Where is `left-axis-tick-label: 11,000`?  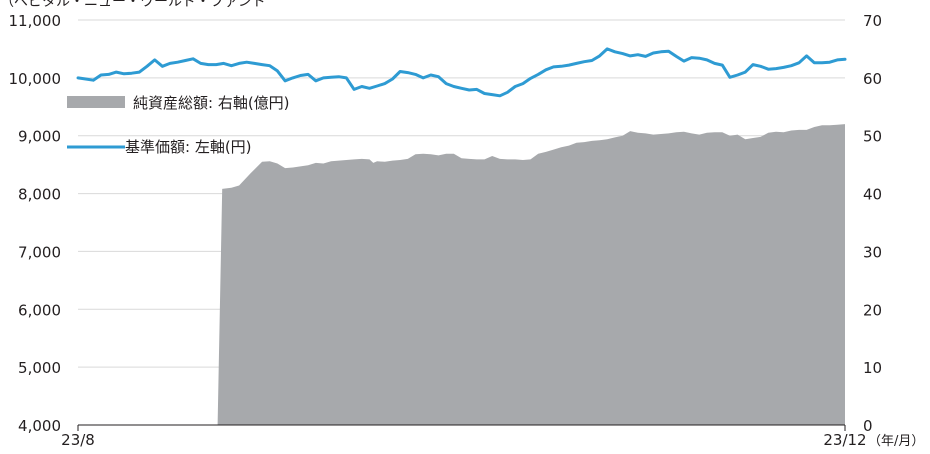
left-axis-tick-label: 11,000 is located at coordinates (35, 21).